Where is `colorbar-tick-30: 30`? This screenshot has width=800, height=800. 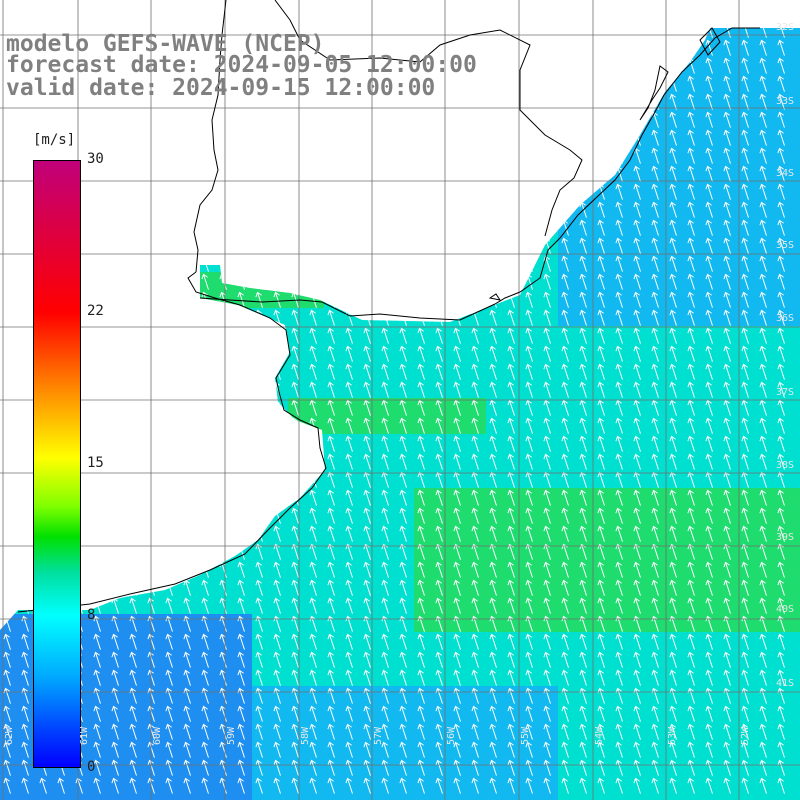
colorbar-tick-30: 30 is located at coordinates (95, 159).